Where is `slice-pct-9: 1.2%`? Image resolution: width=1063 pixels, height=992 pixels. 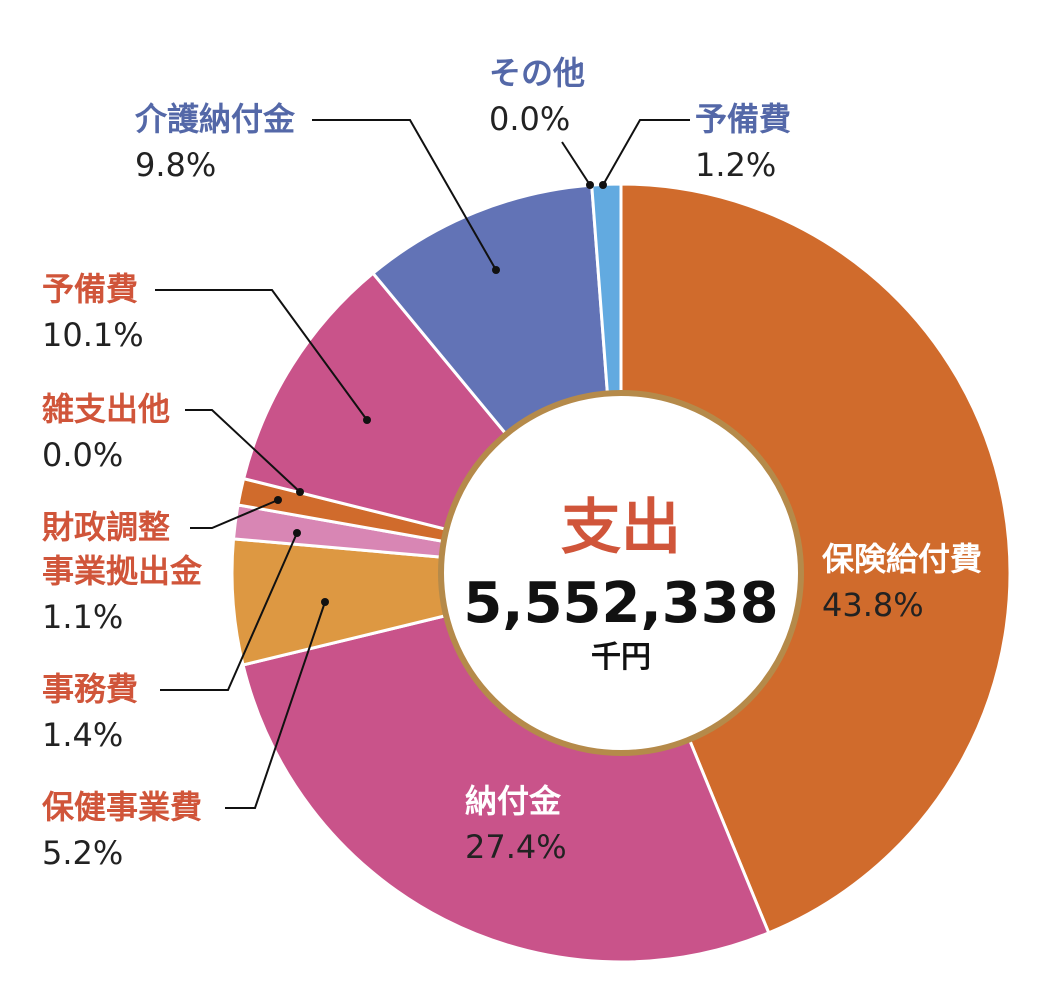
slice-pct-9: 1.2% is located at coordinates (735, 165).